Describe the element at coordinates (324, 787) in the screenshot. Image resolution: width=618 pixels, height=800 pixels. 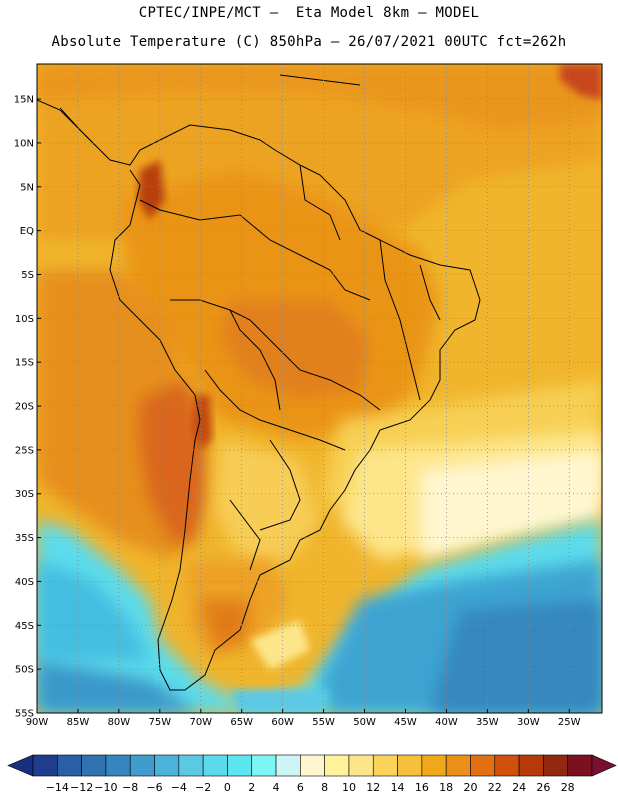
I see `colorbar-label: 8` at that location.